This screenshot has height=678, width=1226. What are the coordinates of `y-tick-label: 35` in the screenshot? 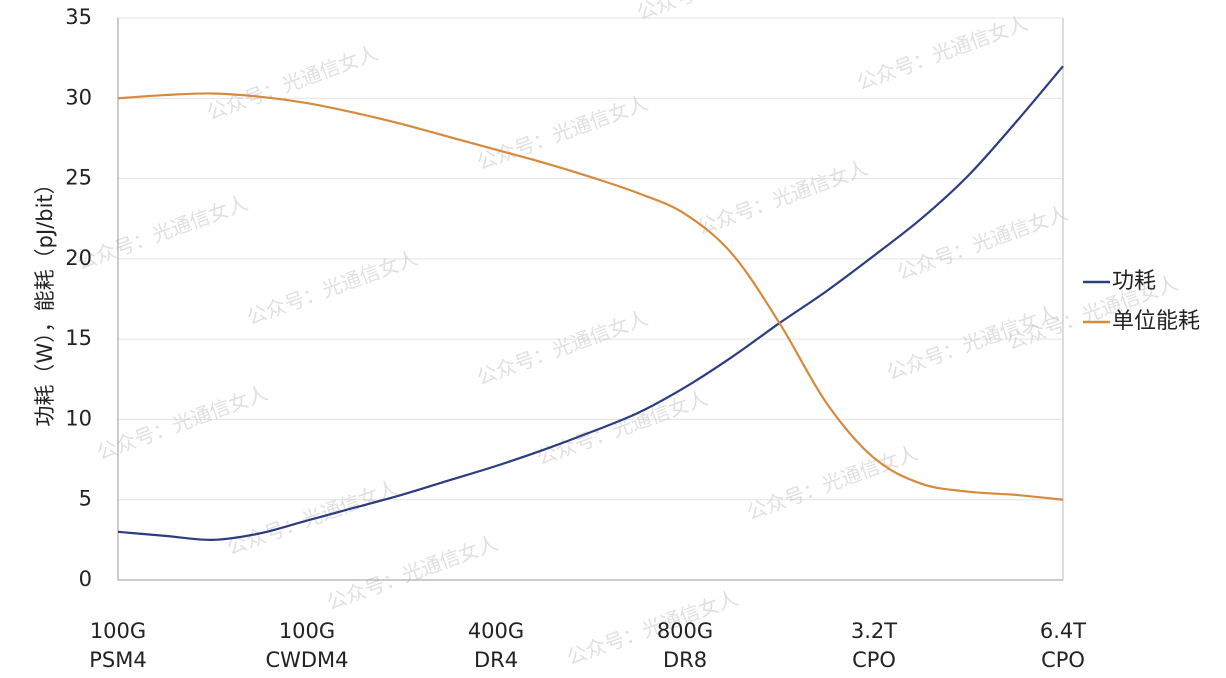 It's located at (78, 17).